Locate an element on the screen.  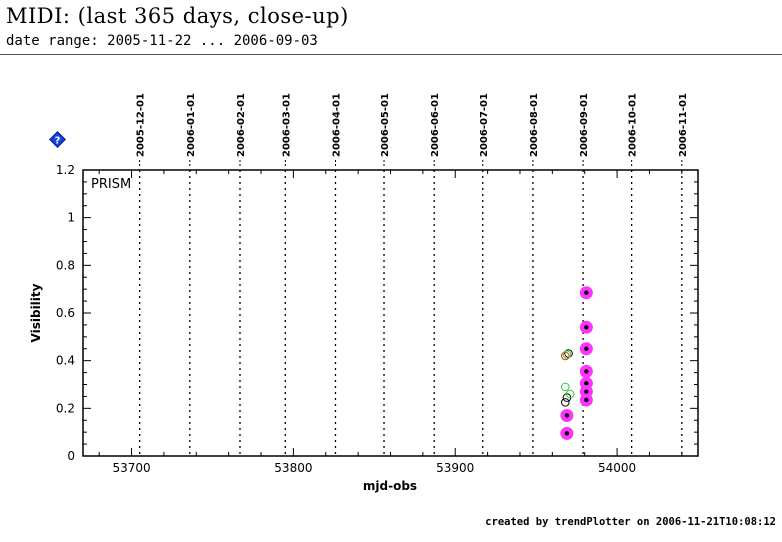
y-tick-label: 0.4 is located at coordinates (65, 361).